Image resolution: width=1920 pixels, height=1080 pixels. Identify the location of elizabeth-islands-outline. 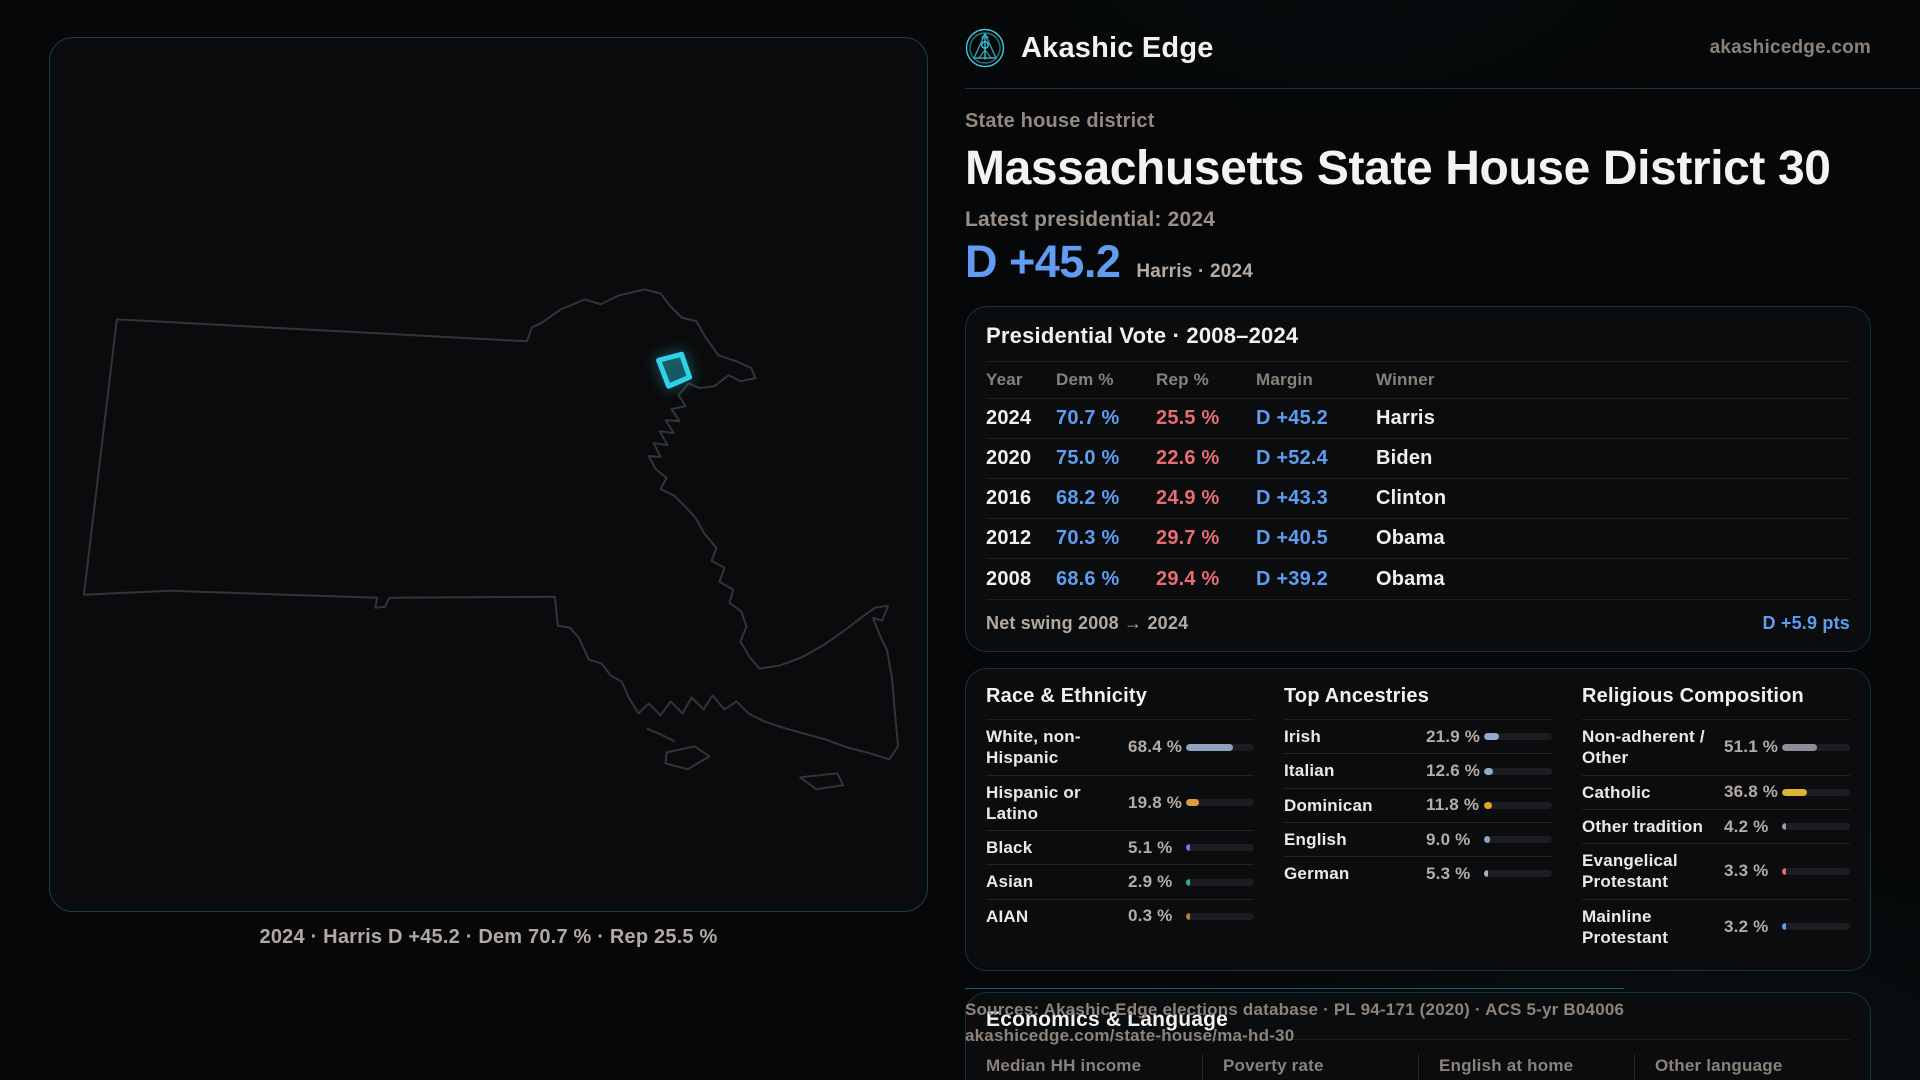
(661, 735).